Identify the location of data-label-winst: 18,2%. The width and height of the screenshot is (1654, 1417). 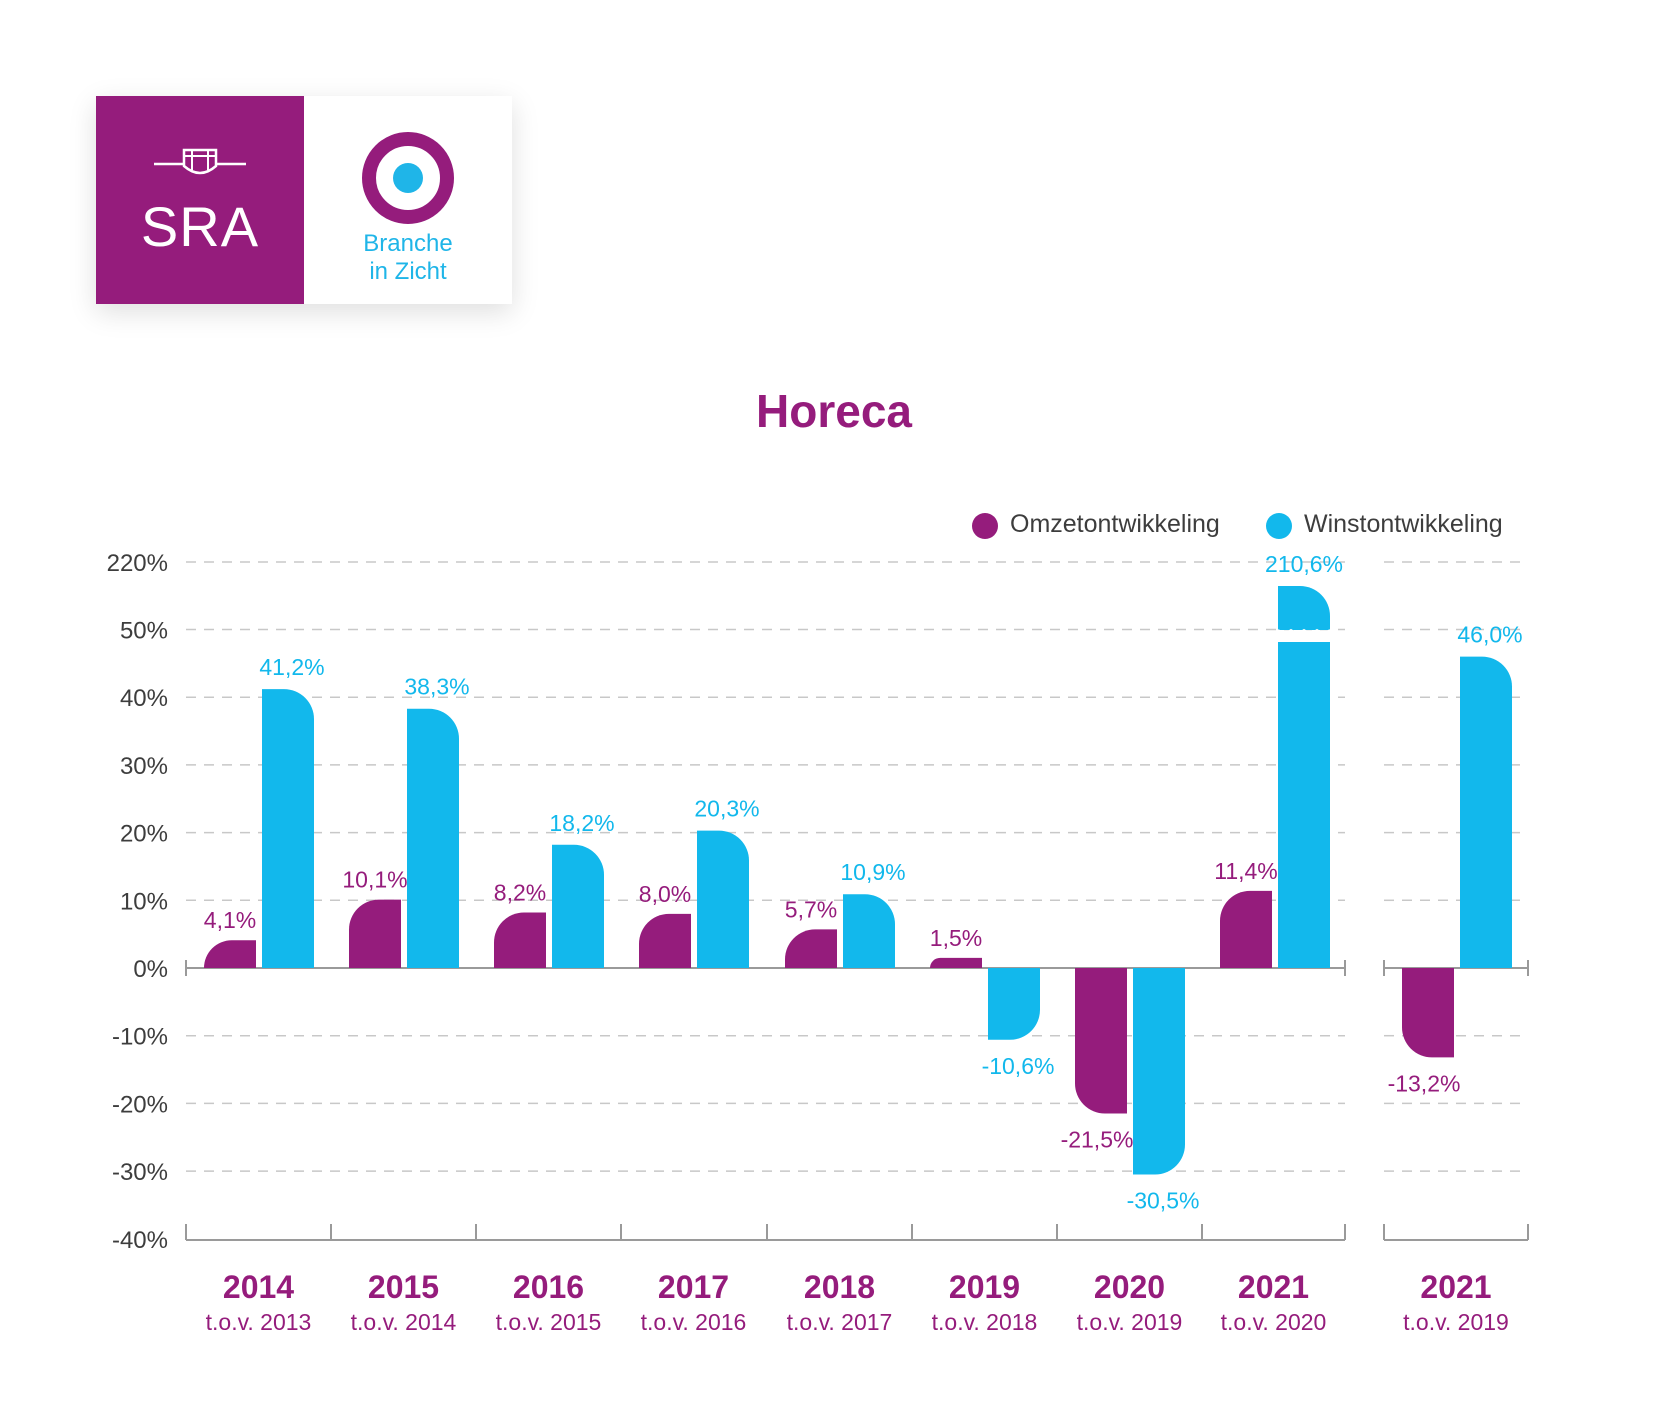
(581, 823).